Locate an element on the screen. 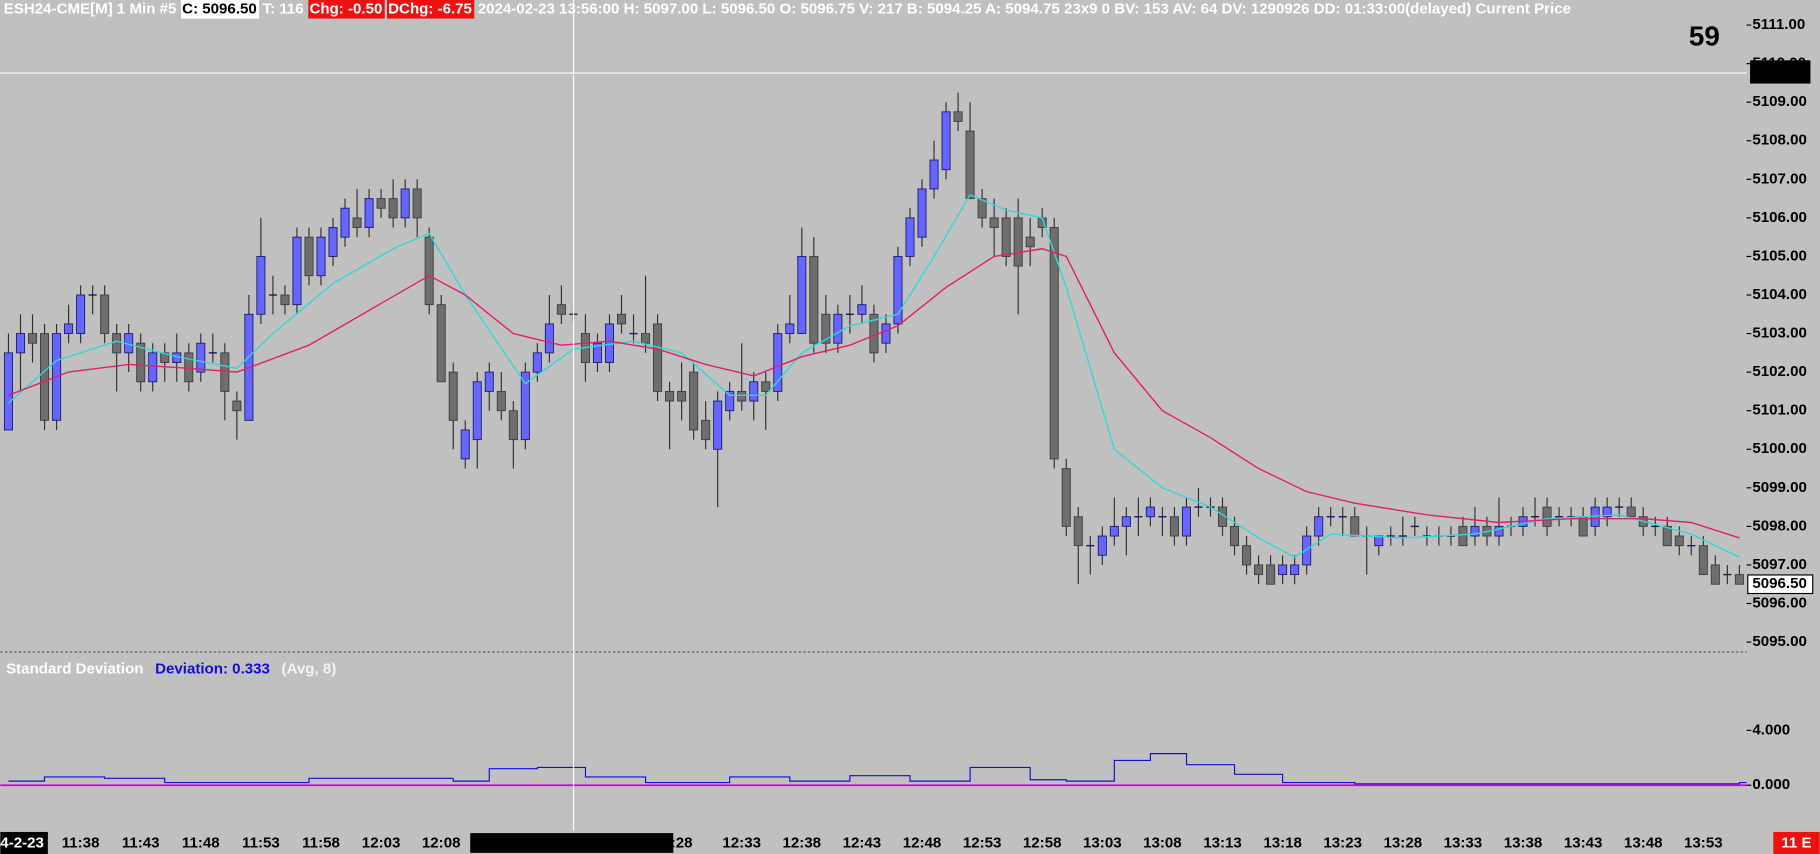 The height and width of the screenshot is (854, 1820). time-box is located at coordinates (572, 843).